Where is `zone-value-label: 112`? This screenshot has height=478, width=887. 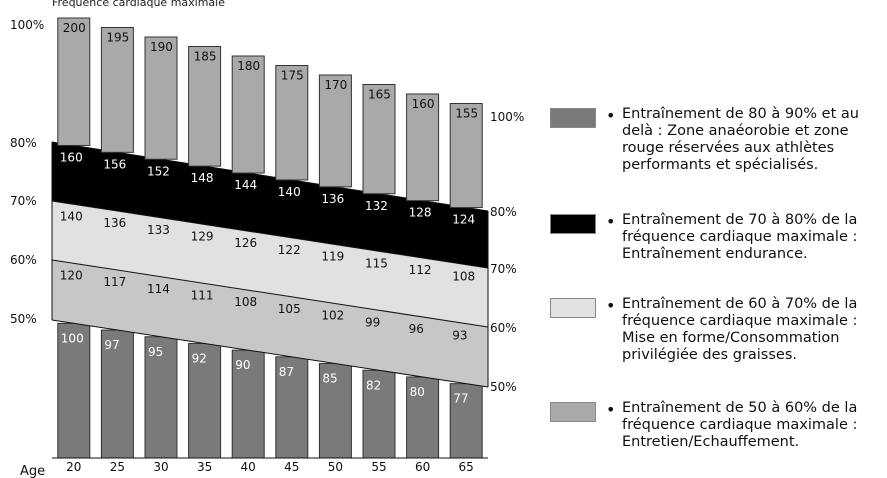
zone-value-label: 112 is located at coordinates (420, 270).